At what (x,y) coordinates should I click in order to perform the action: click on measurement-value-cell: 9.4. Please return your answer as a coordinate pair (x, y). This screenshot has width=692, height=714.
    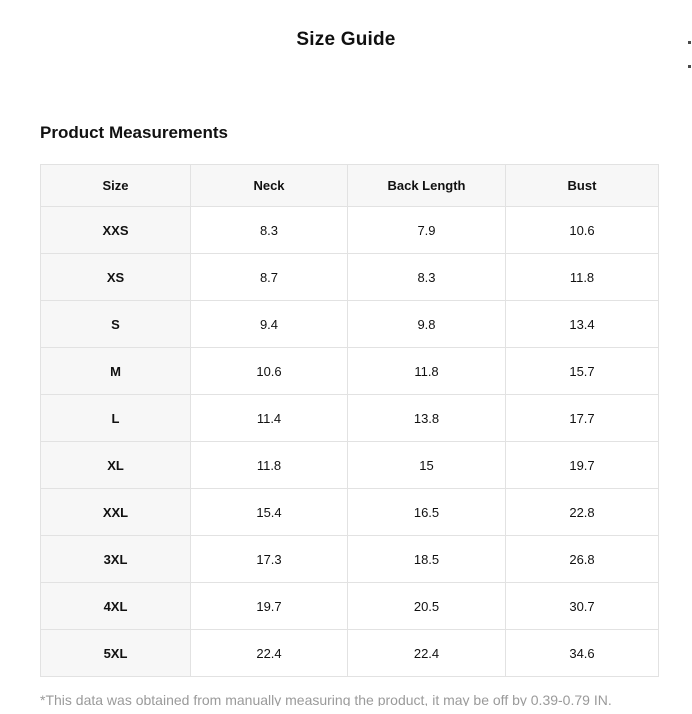
    Looking at the image, I should click on (269, 324).